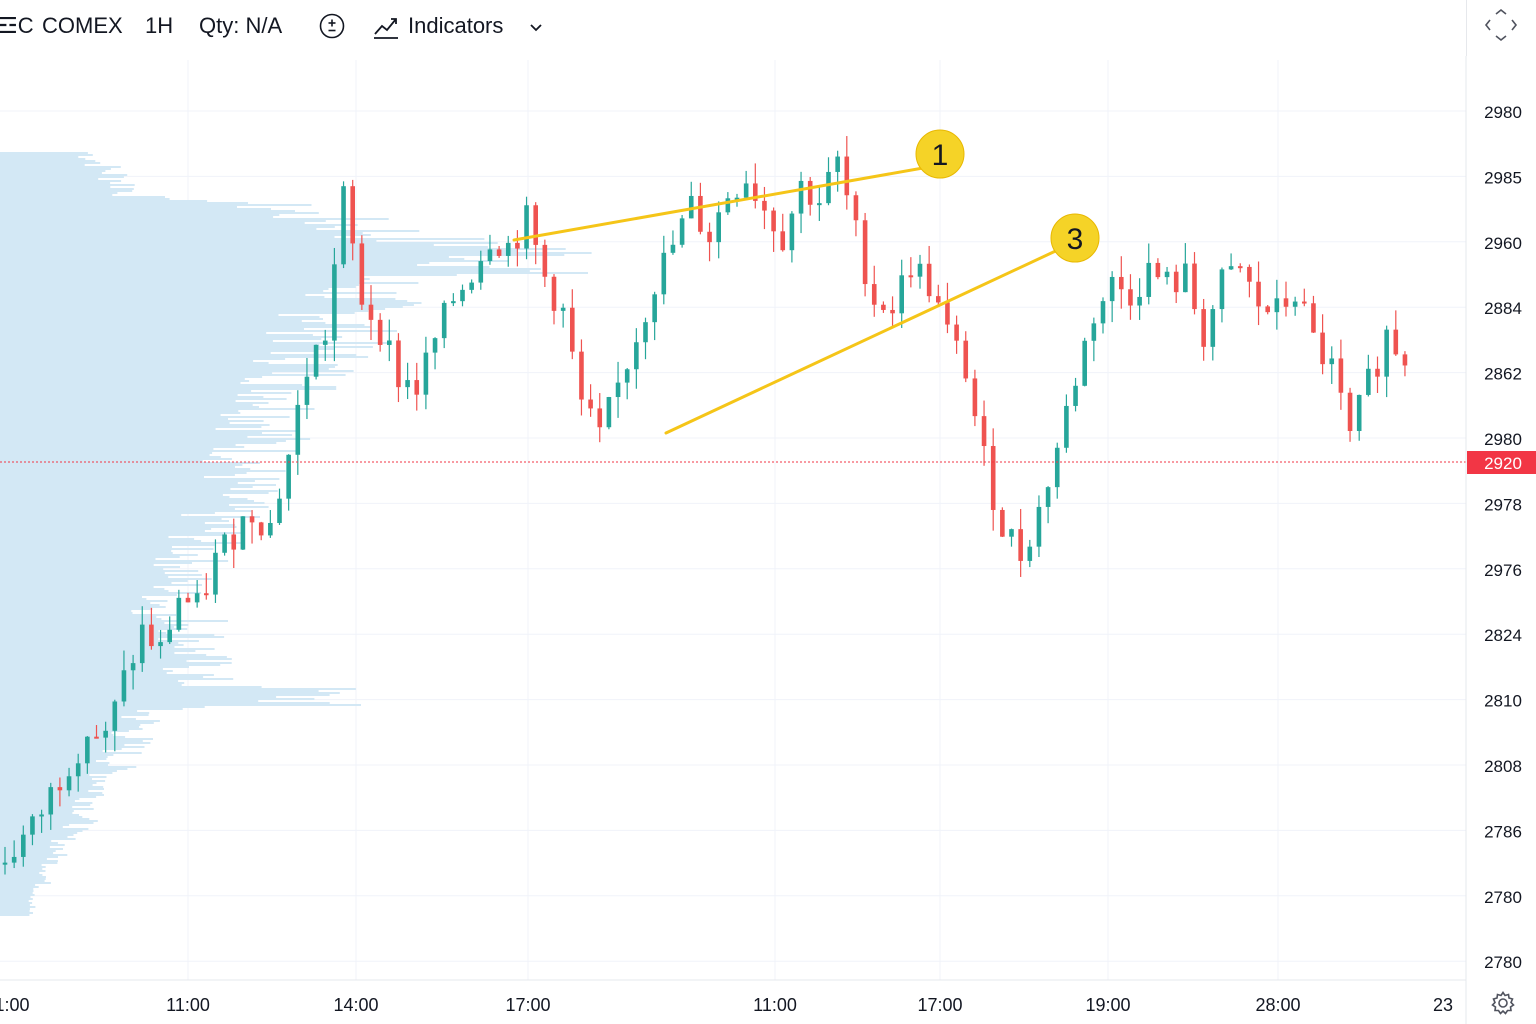 This screenshot has width=1536, height=1024. I want to click on symbol-label: ☲C, so click(17, 25).